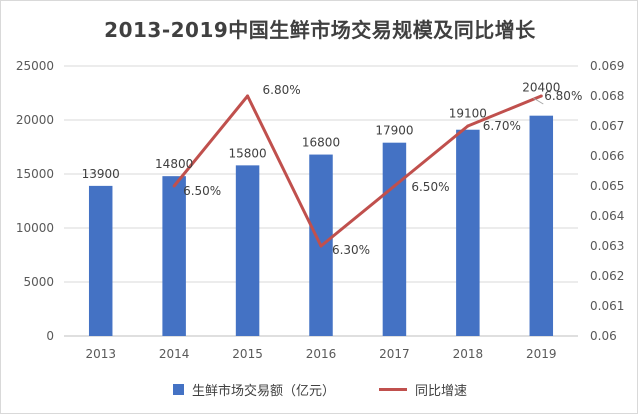 This screenshot has width=640, height=416. Describe the element at coordinates (247, 354) in the screenshot. I see `x-tick-label: 2015` at that location.